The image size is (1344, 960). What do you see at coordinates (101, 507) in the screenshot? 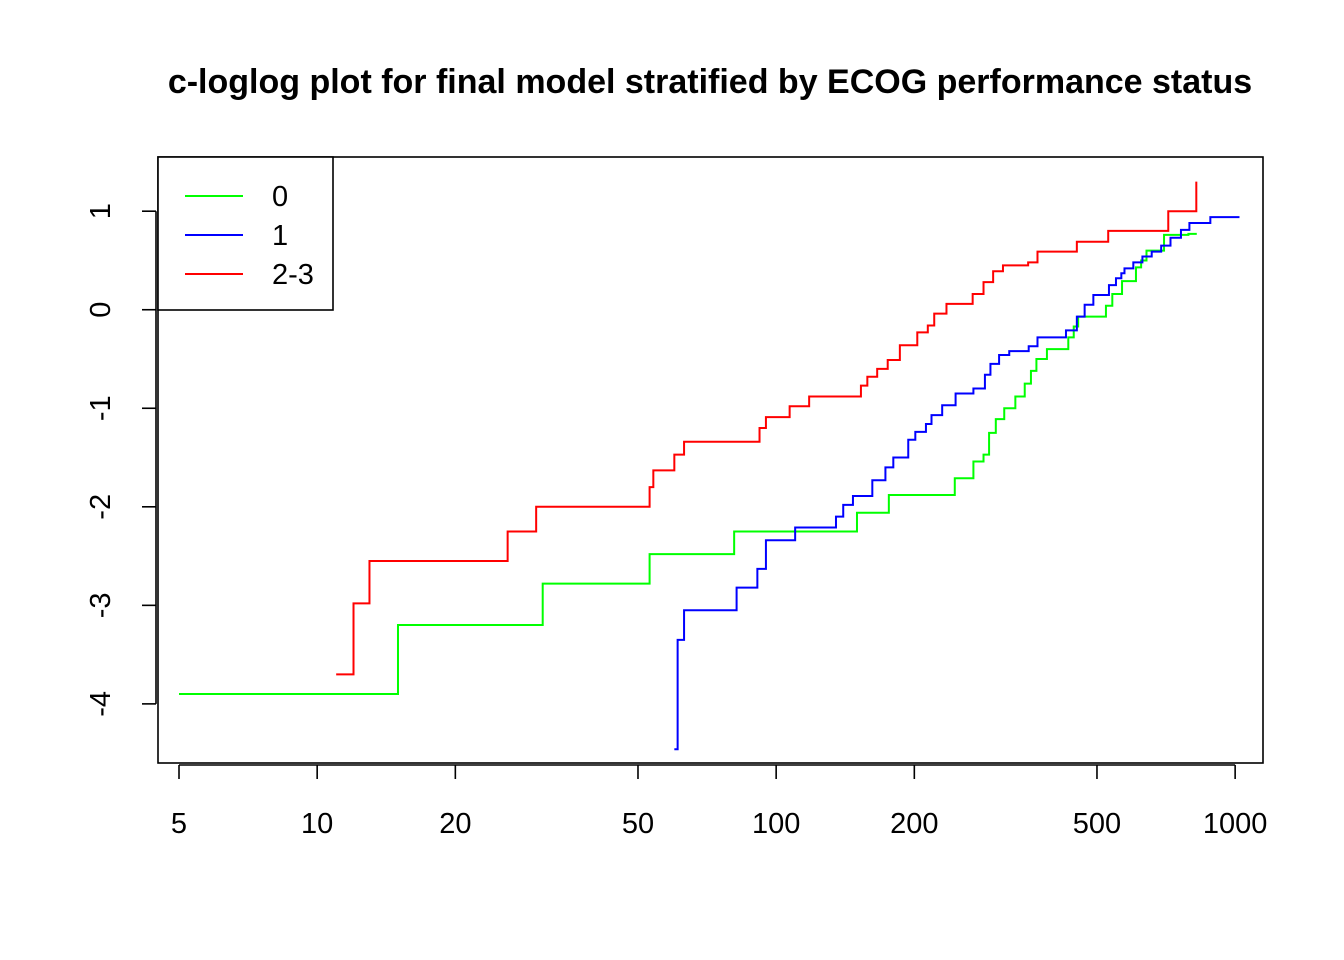
I see `y-tick-label: -2` at bounding box center [101, 507].